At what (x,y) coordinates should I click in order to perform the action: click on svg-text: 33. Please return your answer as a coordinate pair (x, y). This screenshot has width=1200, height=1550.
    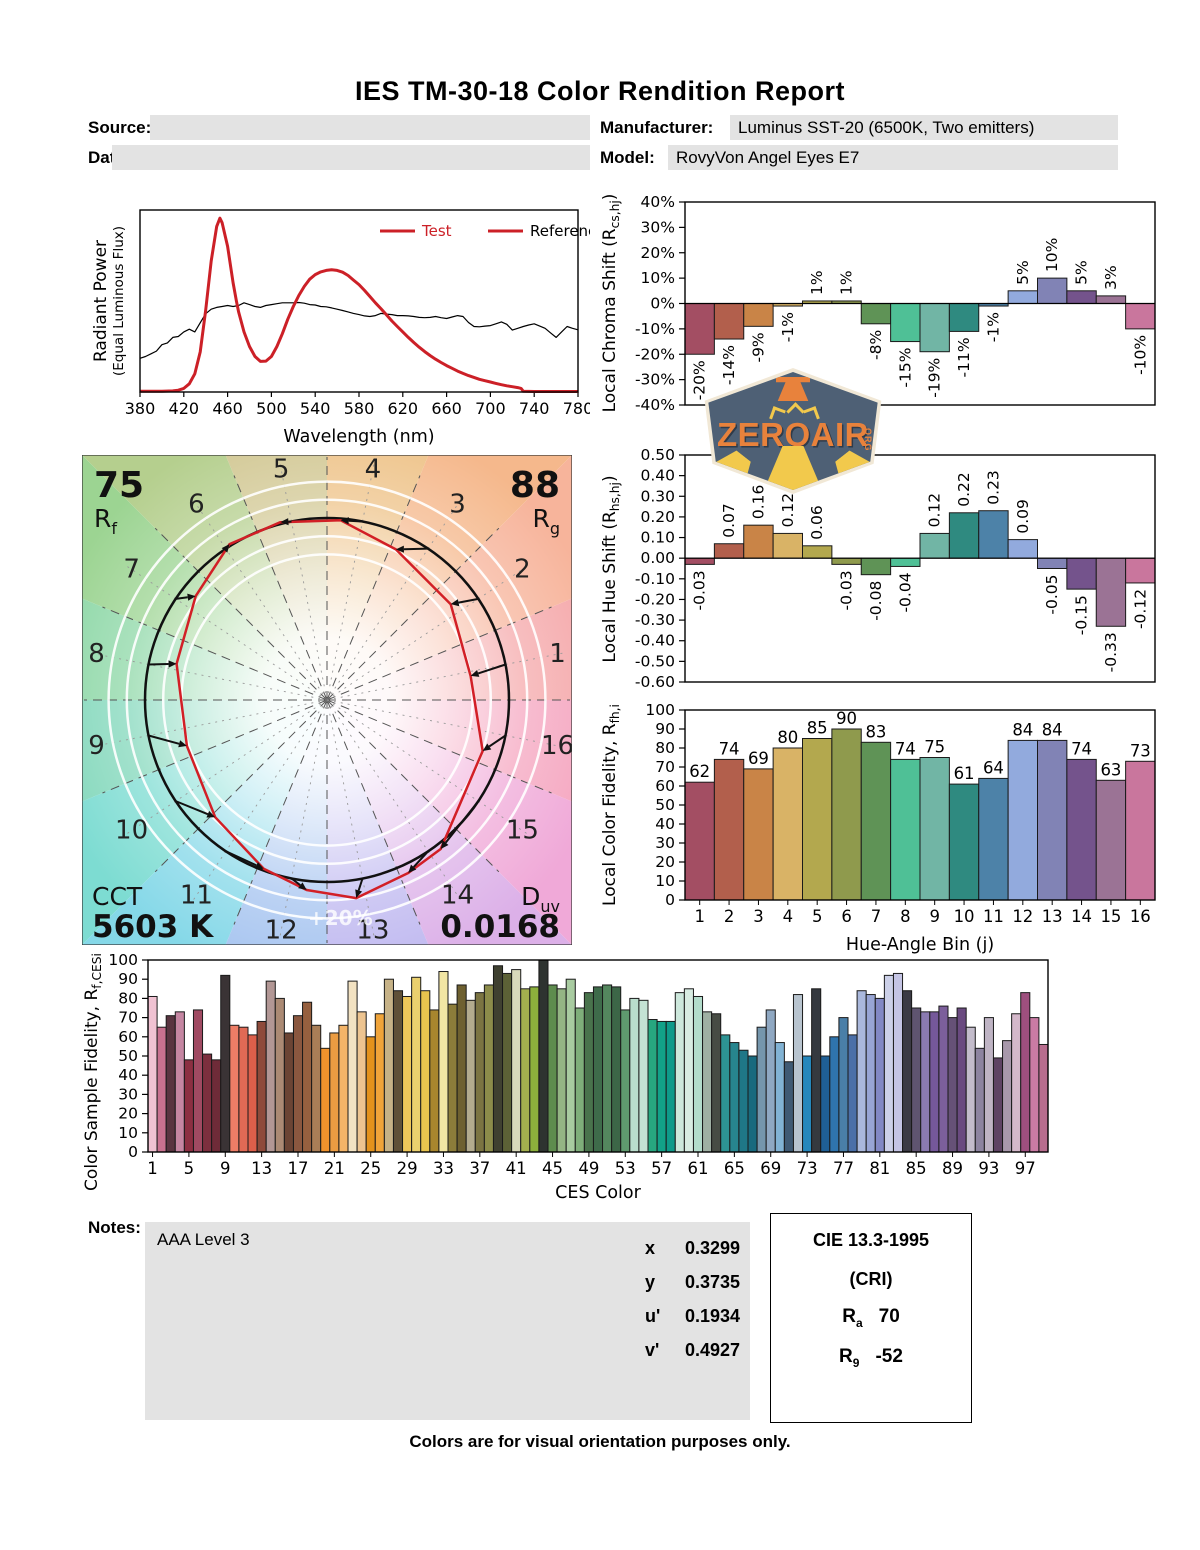
    Looking at the image, I should click on (443, 1168).